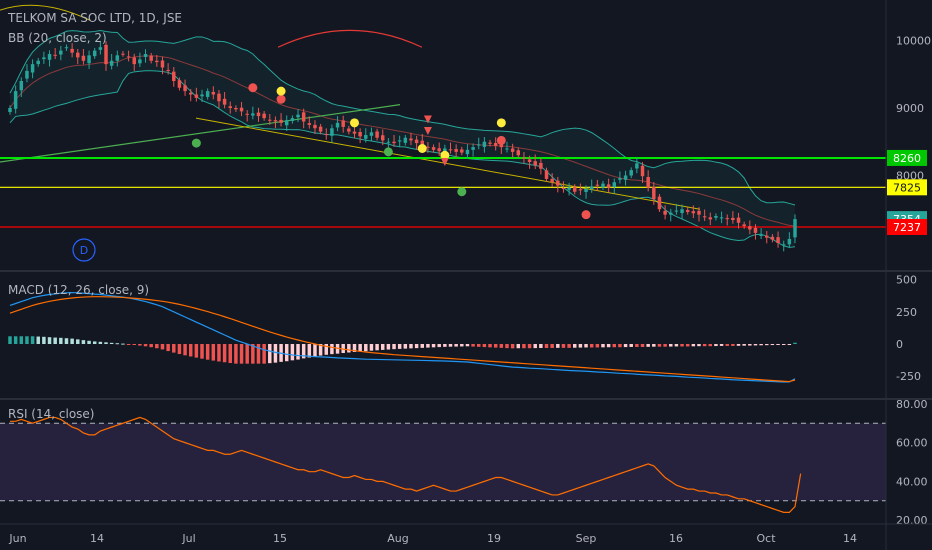  I want to click on rsi-axis-tick-label: 60.00, so click(912, 443).